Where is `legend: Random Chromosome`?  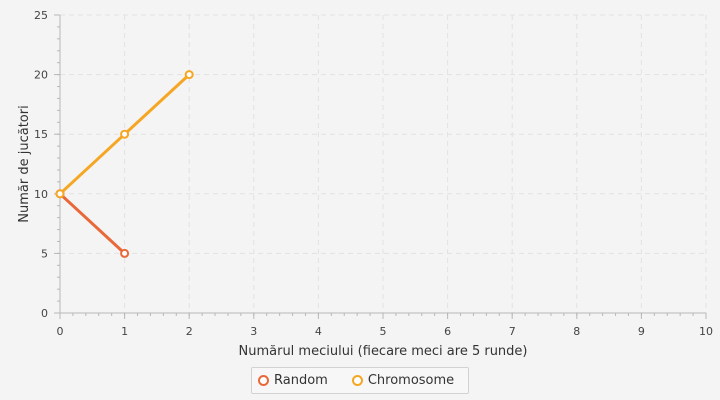
legend: Random Chromosome is located at coordinates (360, 380).